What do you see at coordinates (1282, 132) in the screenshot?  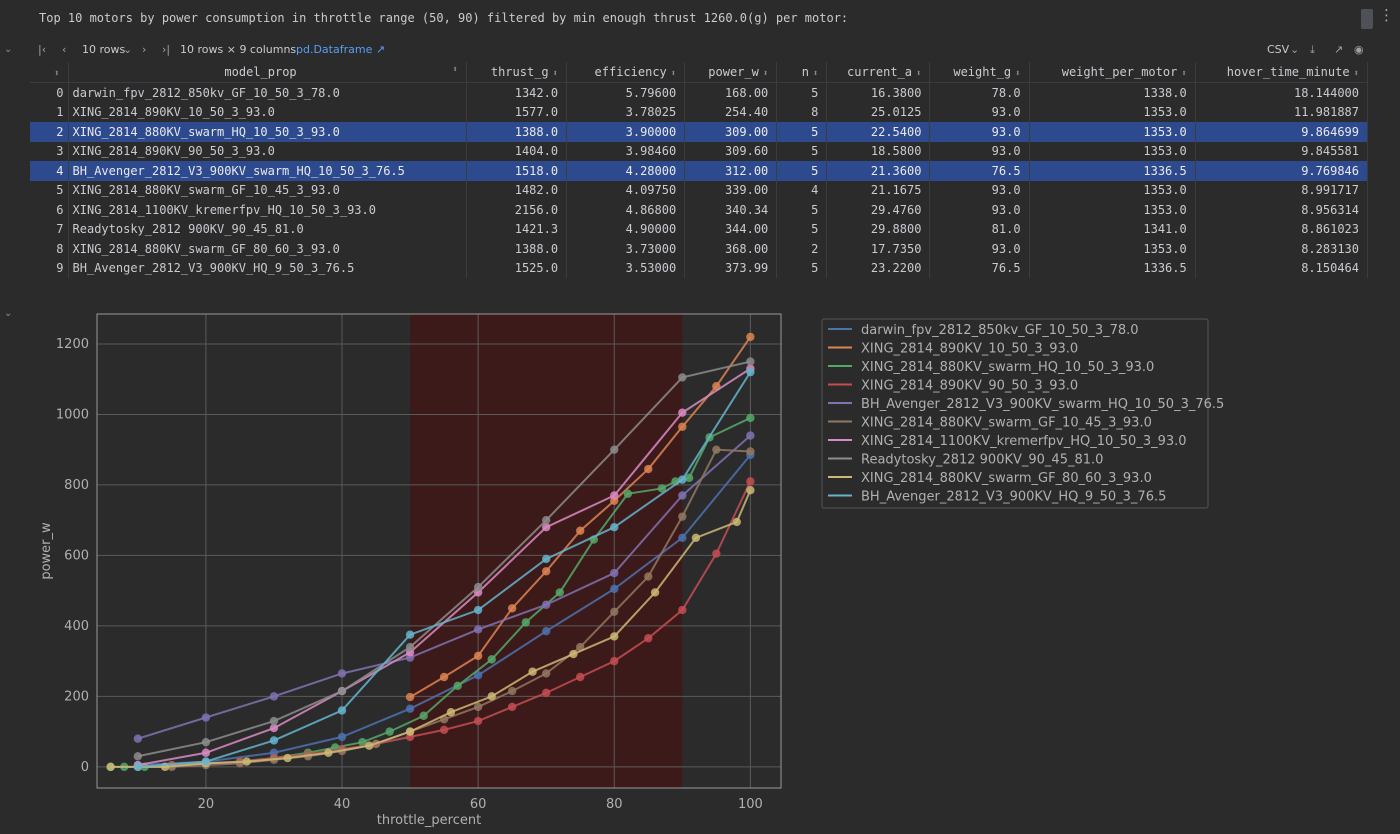 I see `table-cell: 9.864699` at bounding box center [1282, 132].